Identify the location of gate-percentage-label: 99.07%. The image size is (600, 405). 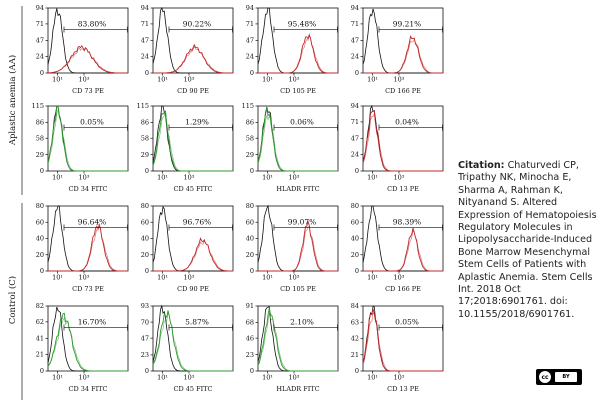
(302, 221).